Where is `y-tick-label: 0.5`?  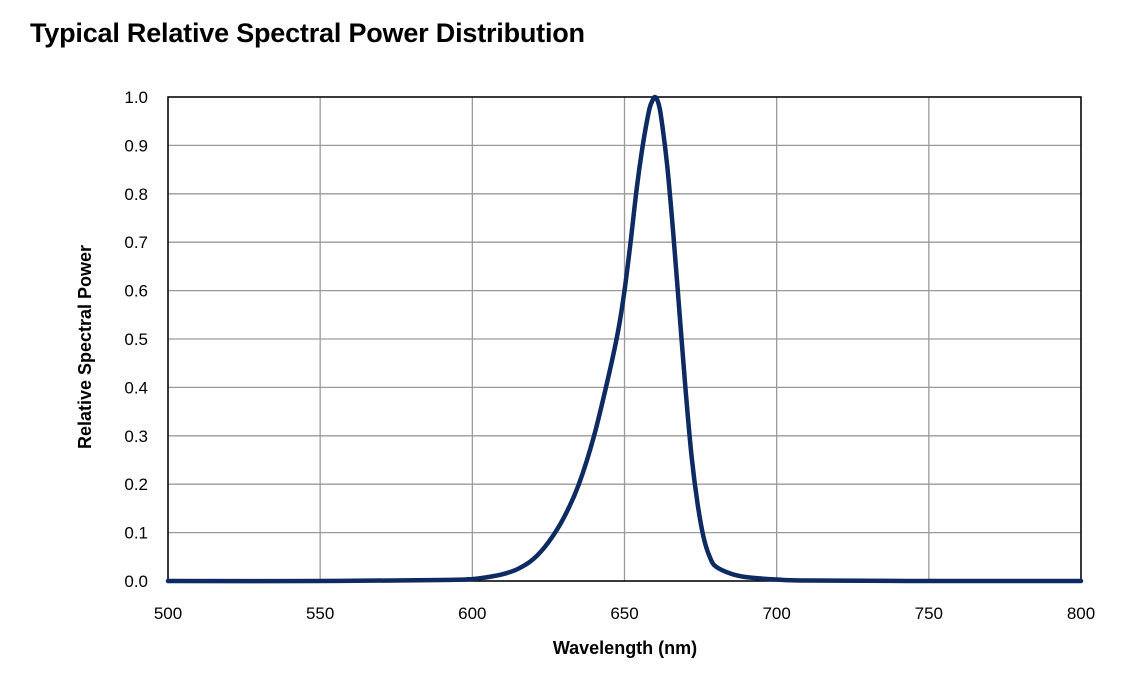 y-tick-label: 0.5 is located at coordinates (136, 339).